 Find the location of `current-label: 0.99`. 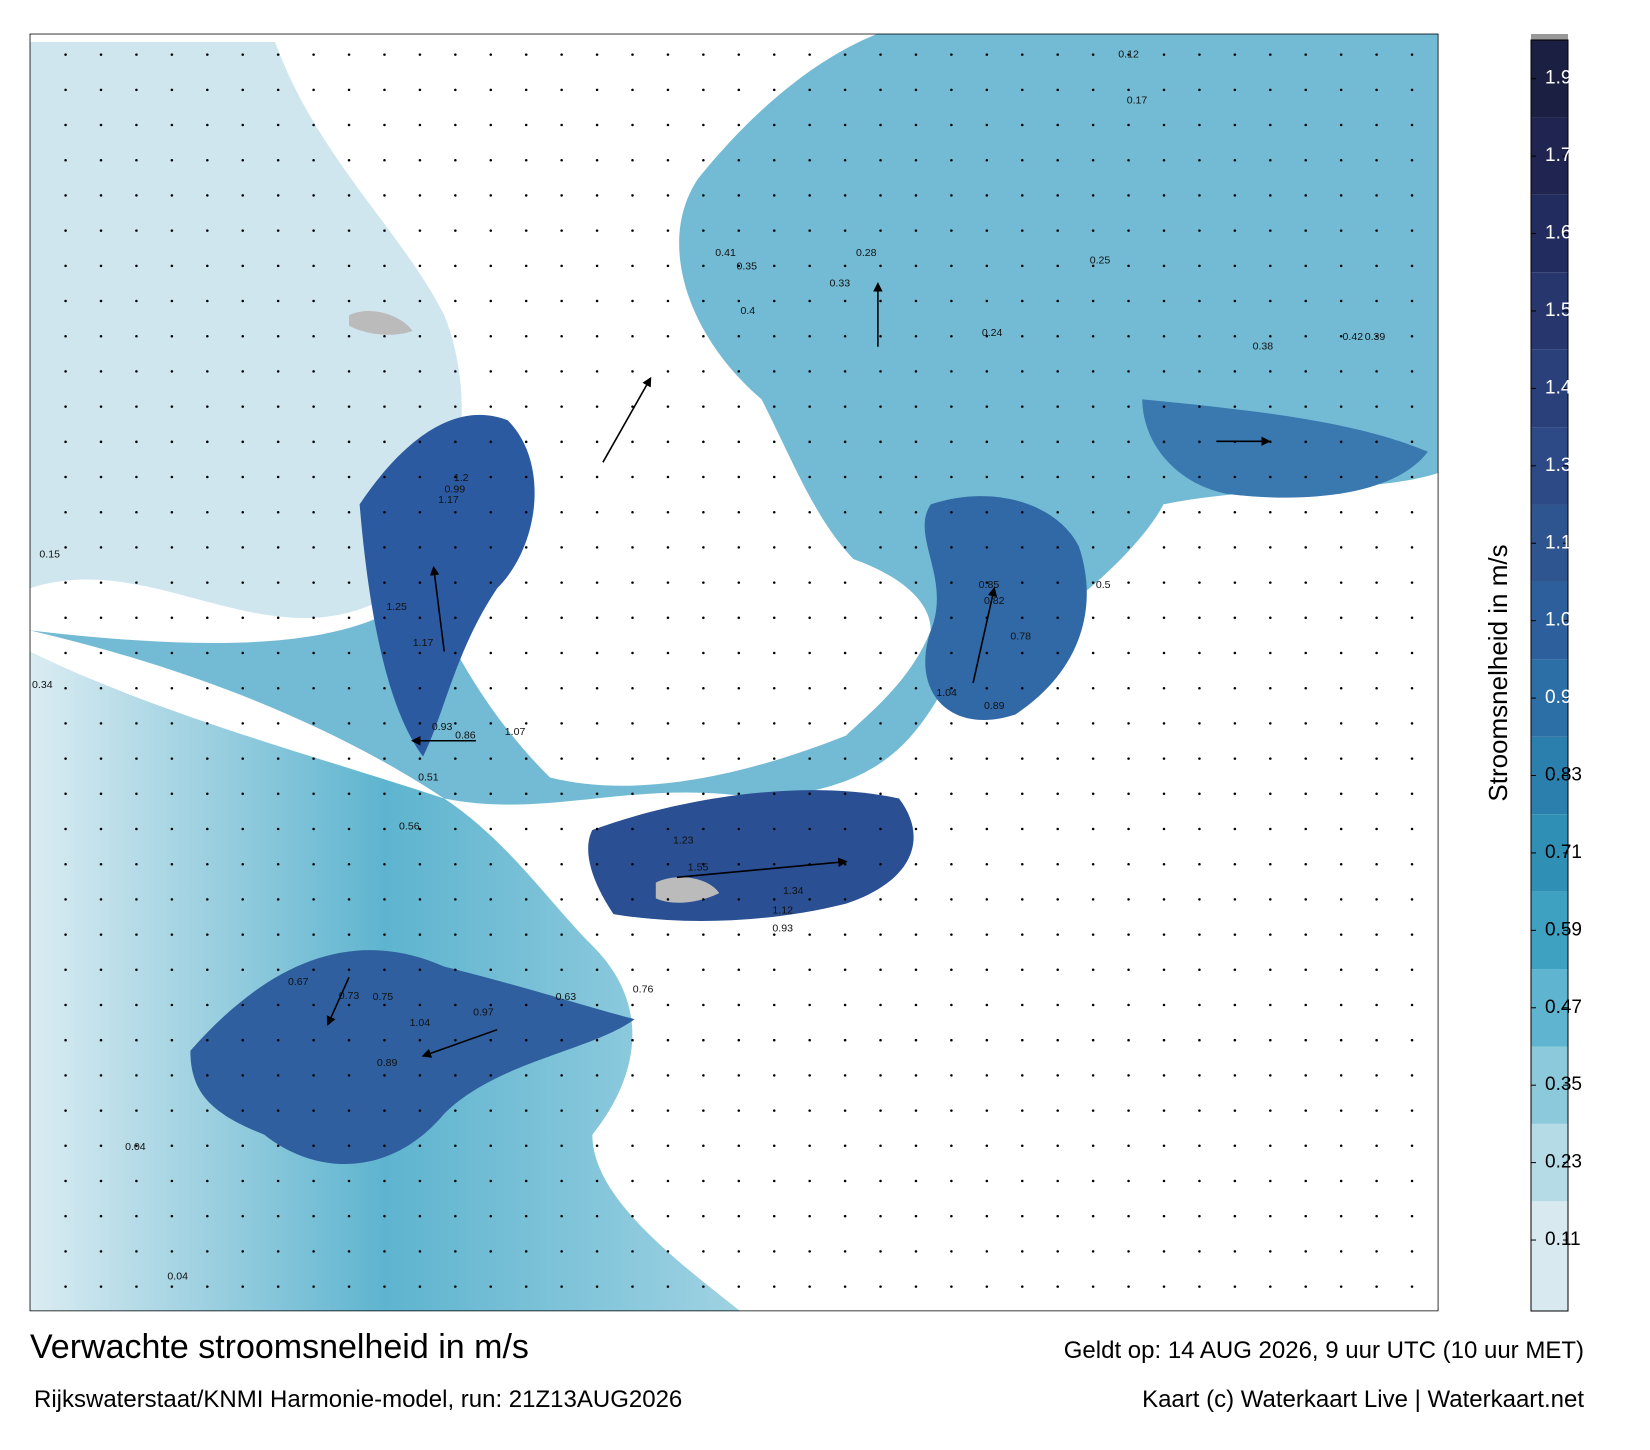

current-label: 0.99 is located at coordinates (455, 489).